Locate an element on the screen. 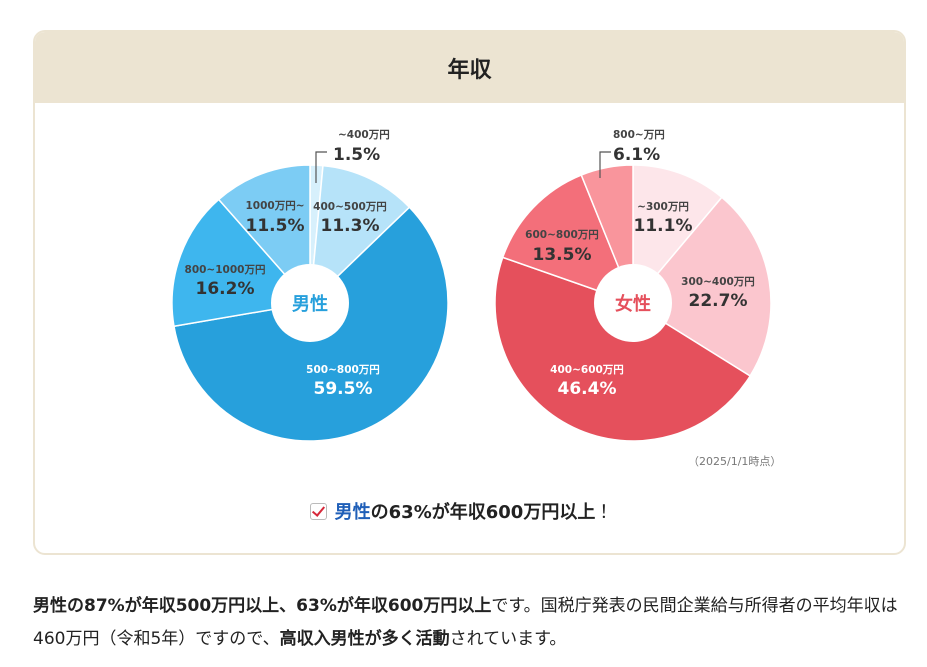  pie1-category-label-4: 800~1000万円 is located at coordinates (225, 270).